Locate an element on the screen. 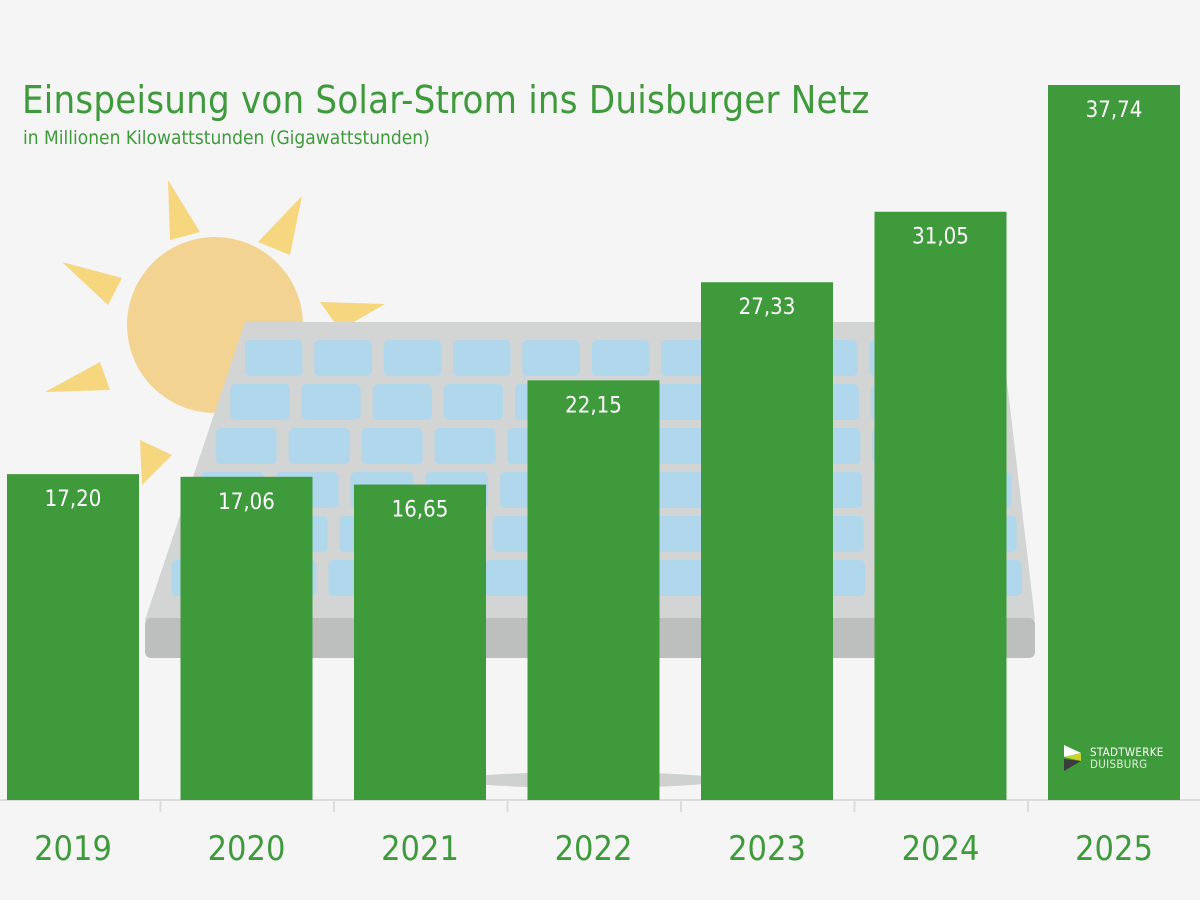  x-tick-label: 2025 is located at coordinates (1114, 849).